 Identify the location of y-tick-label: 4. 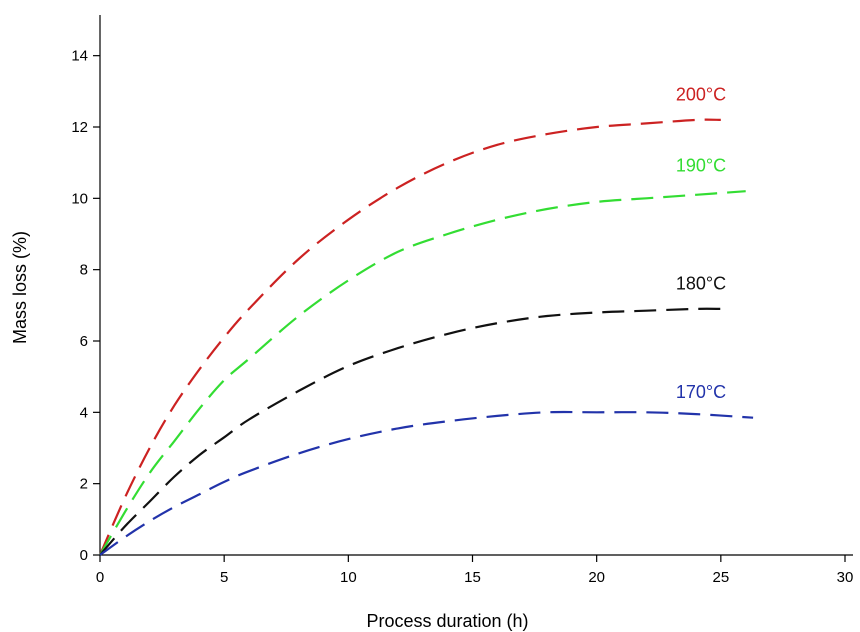
(84, 412).